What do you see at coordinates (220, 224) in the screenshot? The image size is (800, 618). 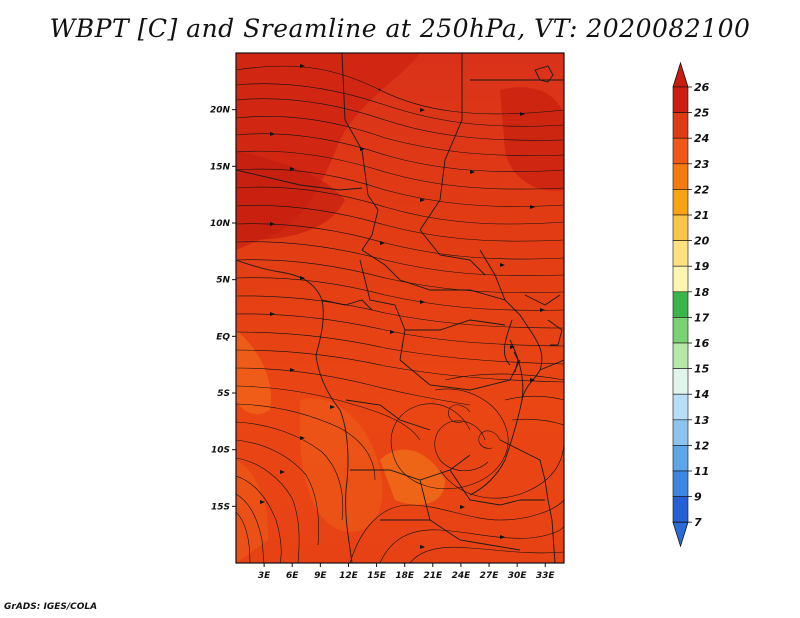 I see `lat-tick-label: 10N` at bounding box center [220, 224].